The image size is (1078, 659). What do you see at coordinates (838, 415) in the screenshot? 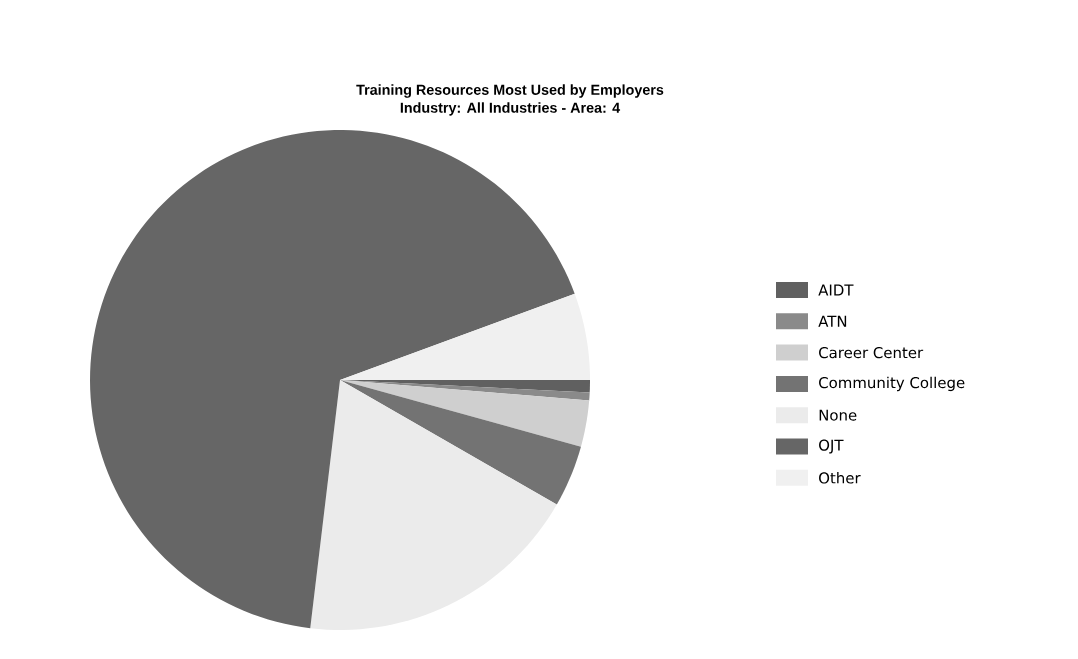
I see `legend-label: None` at bounding box center [838, 415].